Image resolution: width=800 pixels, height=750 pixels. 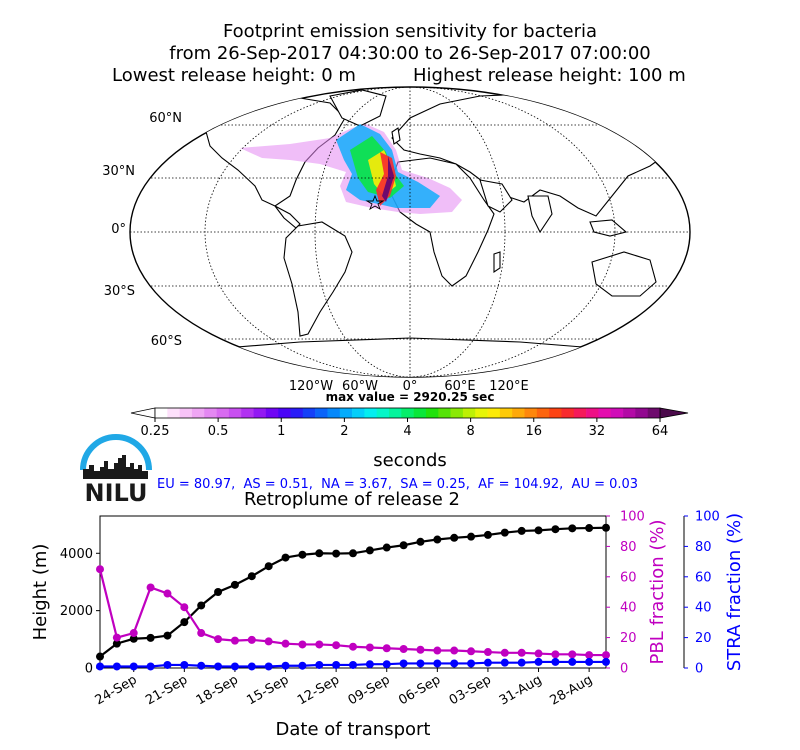 What do you see at coordinates (344, 431) in the screenshot?
I see `colorbar-tick-label: 2` at bounding box center [344, 431].